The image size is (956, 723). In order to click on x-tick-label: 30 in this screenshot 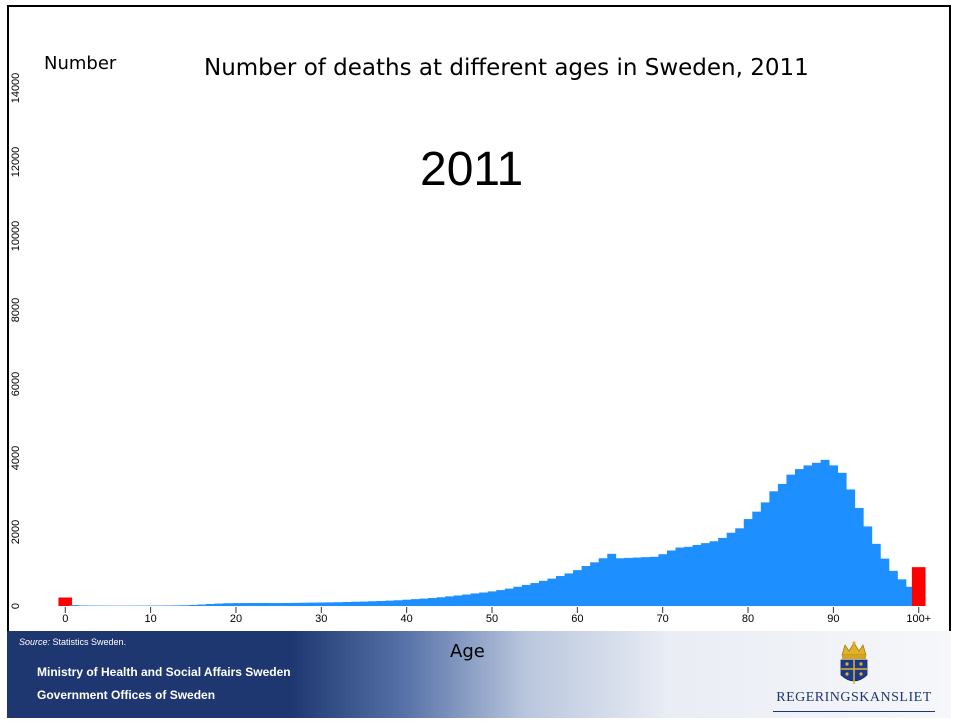, I will do `click(321, 619)`.